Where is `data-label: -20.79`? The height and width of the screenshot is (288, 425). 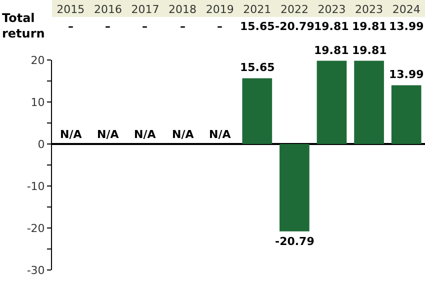 data-label: -20.79 is located at coordinates (294, 241).